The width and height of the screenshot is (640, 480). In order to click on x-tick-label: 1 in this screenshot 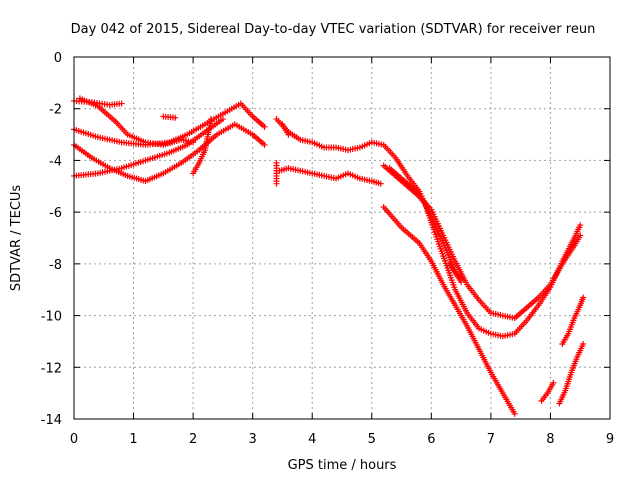, I will do `click(133, 439)`.